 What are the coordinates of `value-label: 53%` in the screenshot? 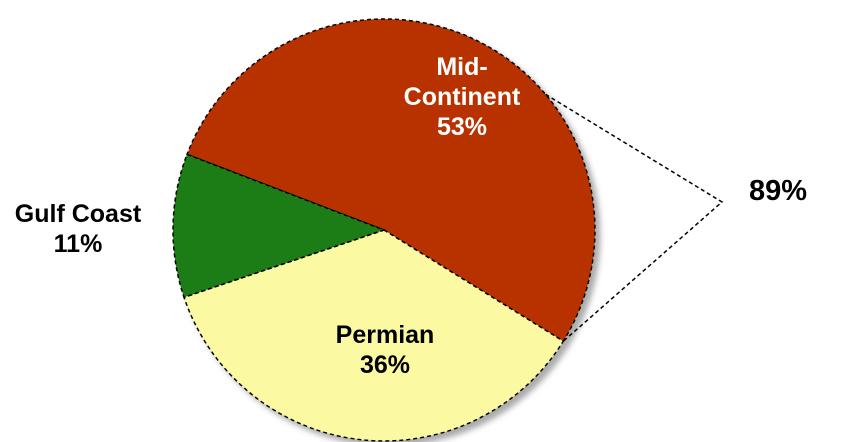 It's located at (462, 127).